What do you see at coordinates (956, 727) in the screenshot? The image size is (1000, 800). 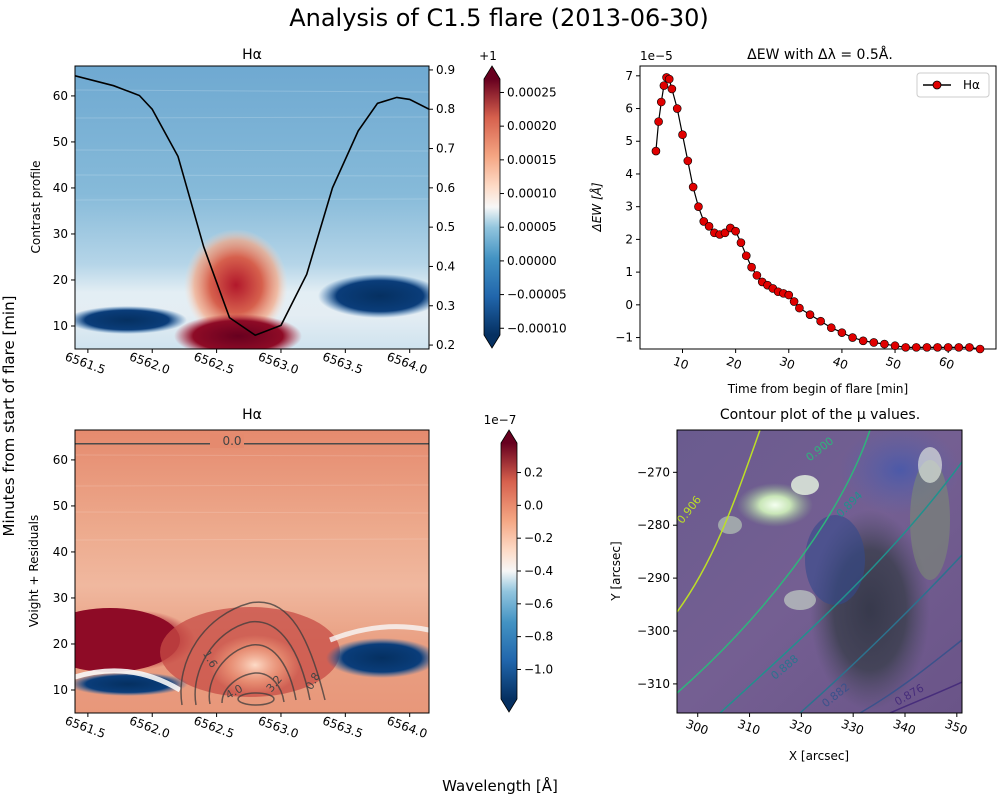 I see `panel4-xtick-label: 350` at bounding box center [956, 727].